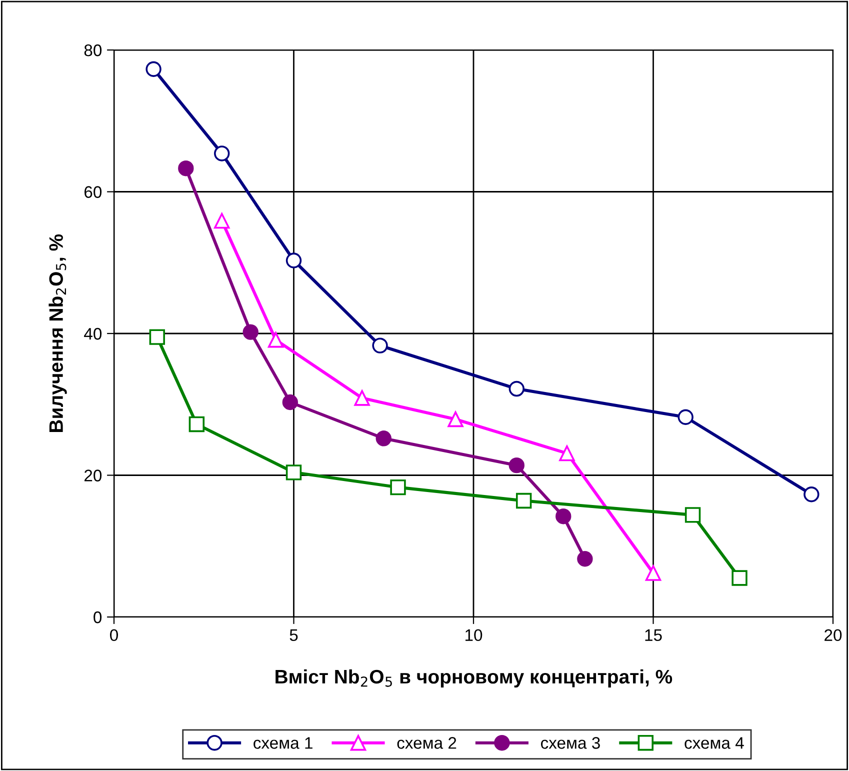  I want to click on y-tick-label: 60, so click(93, 192).